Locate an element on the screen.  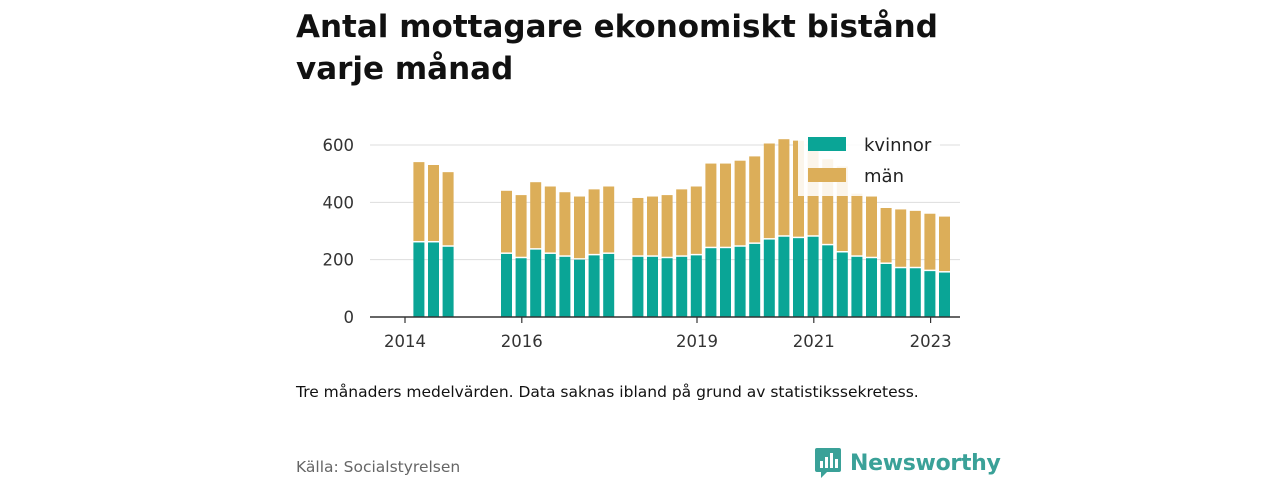
brand-logo: Newsworthy is located at coordinates (907, 463).